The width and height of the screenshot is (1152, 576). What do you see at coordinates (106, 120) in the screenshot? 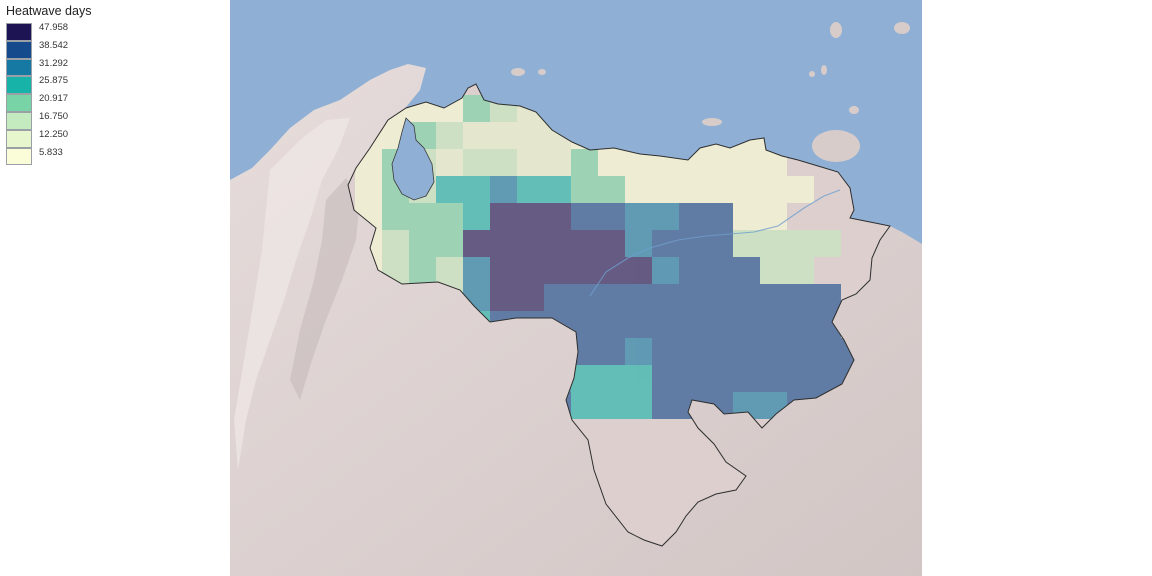
I see `legend-class: 16.750` at bounding box center [106, 120].